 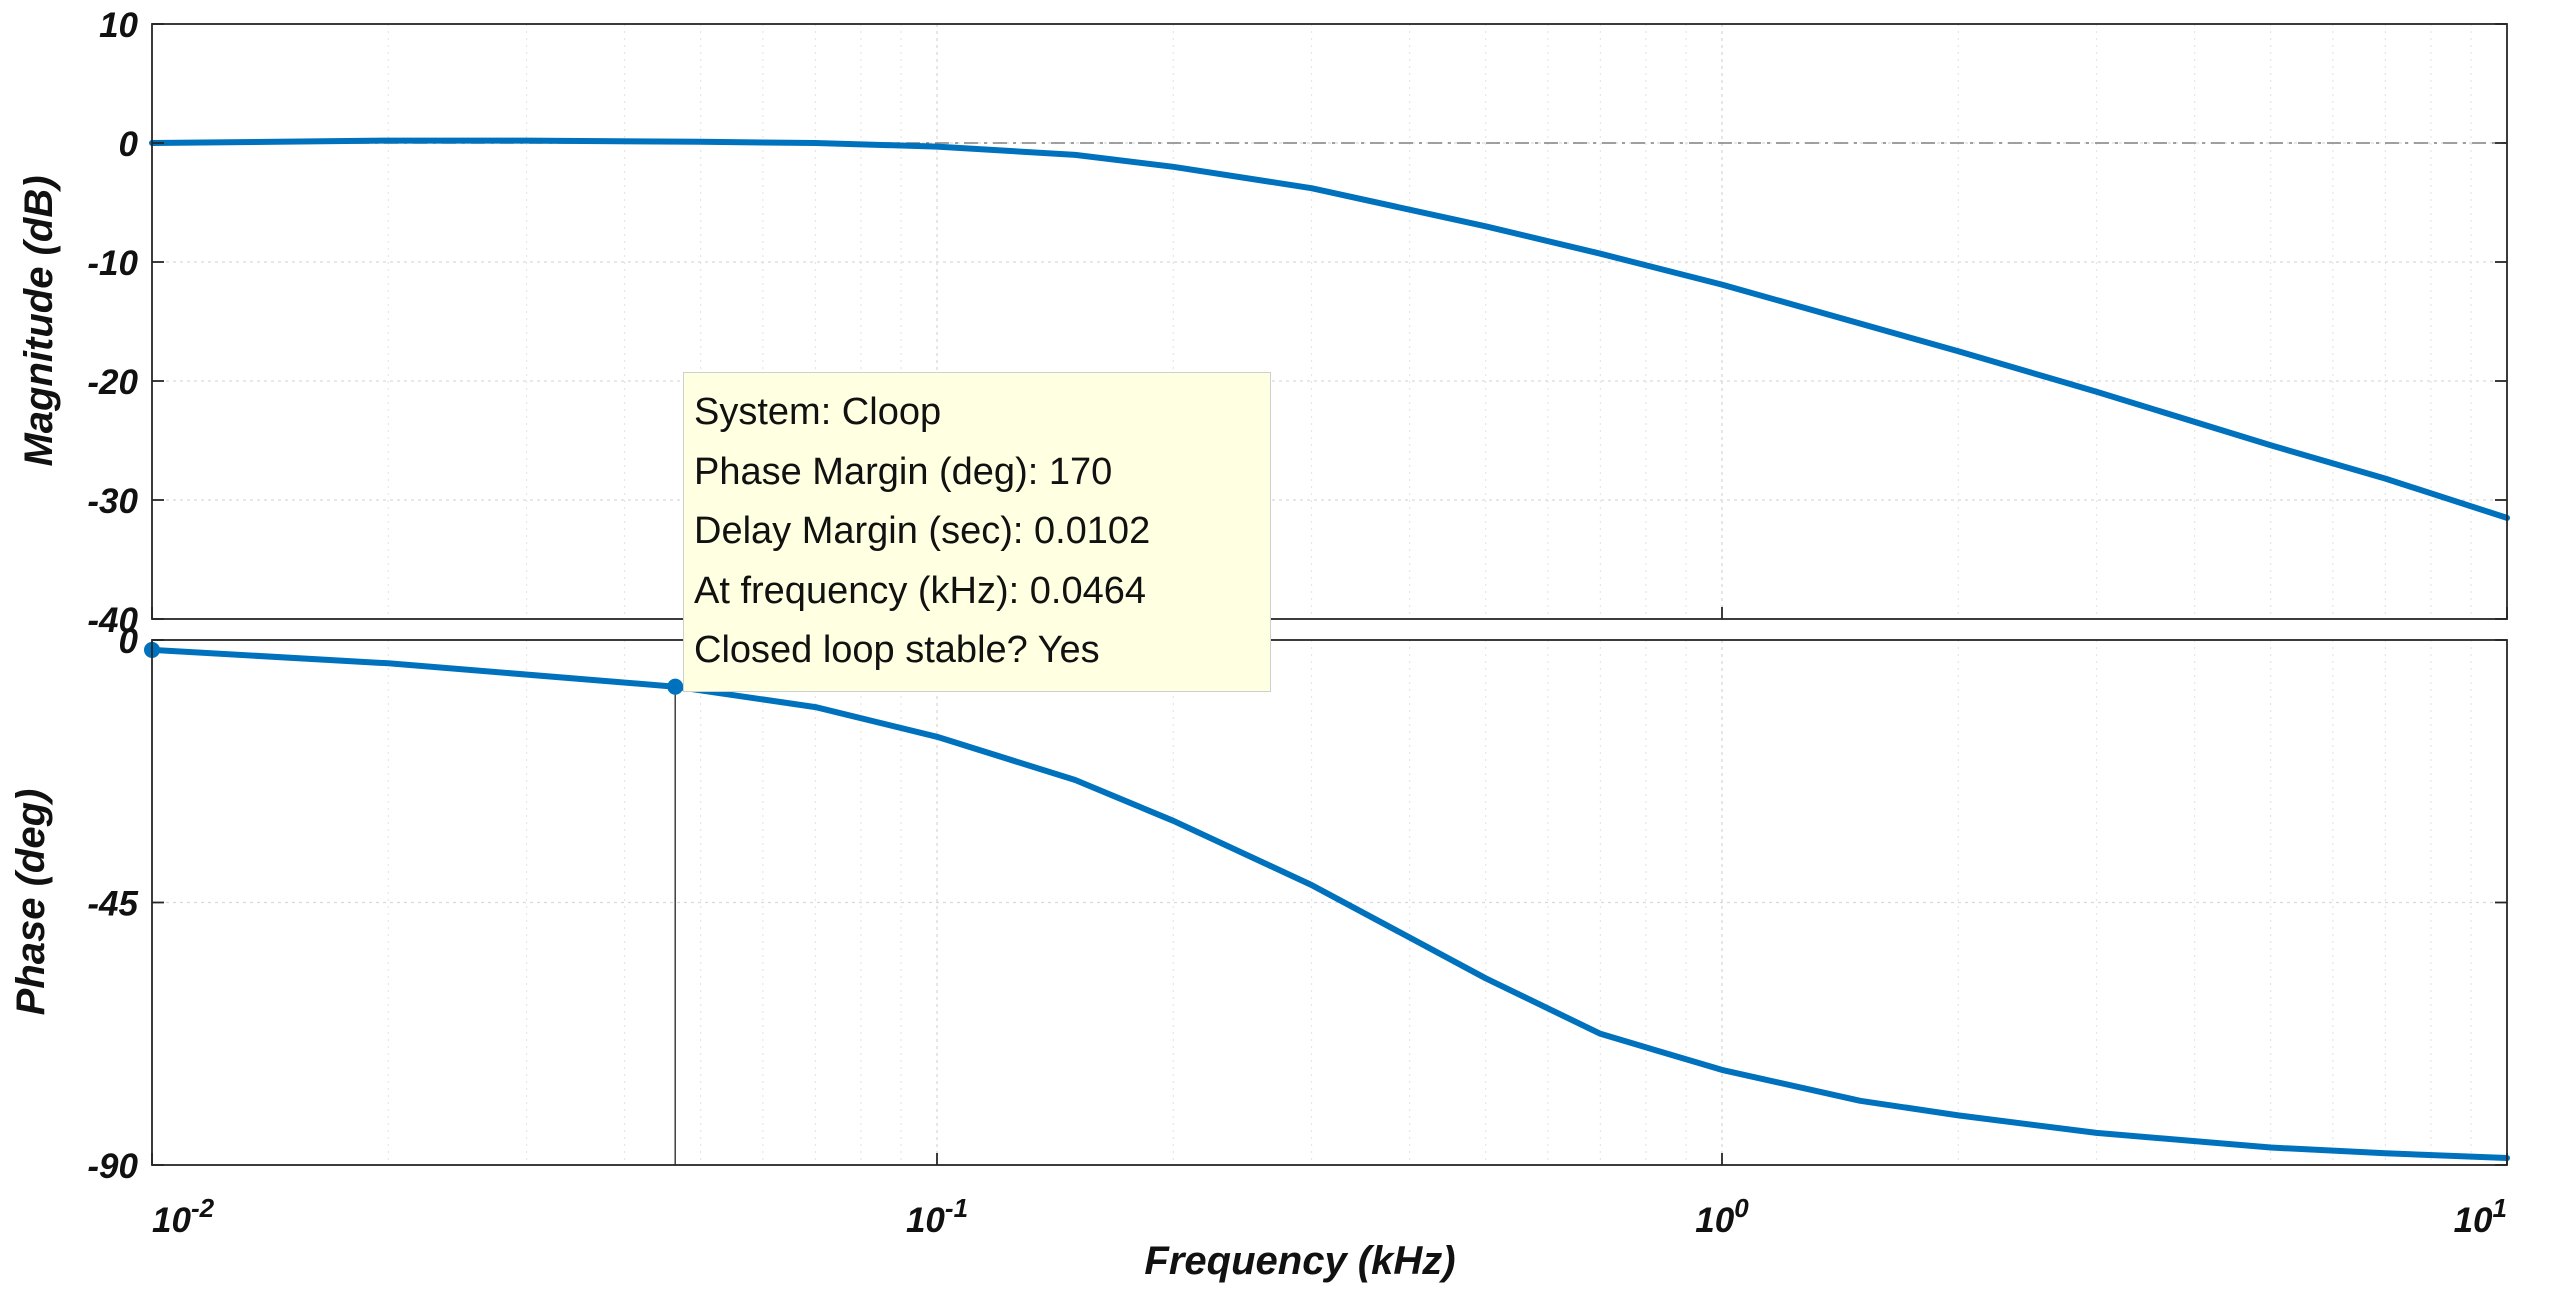 I want to click on x-tick-label: 10¹, so click(x=2480, y=1216).